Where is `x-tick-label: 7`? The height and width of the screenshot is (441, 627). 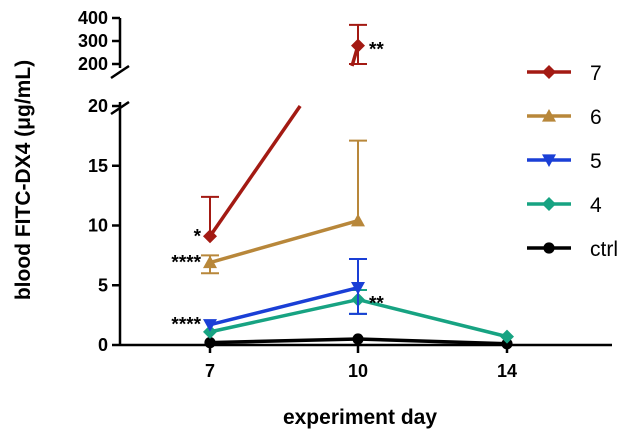 x-tick-label: 7 is located at coordinates (210, 371).